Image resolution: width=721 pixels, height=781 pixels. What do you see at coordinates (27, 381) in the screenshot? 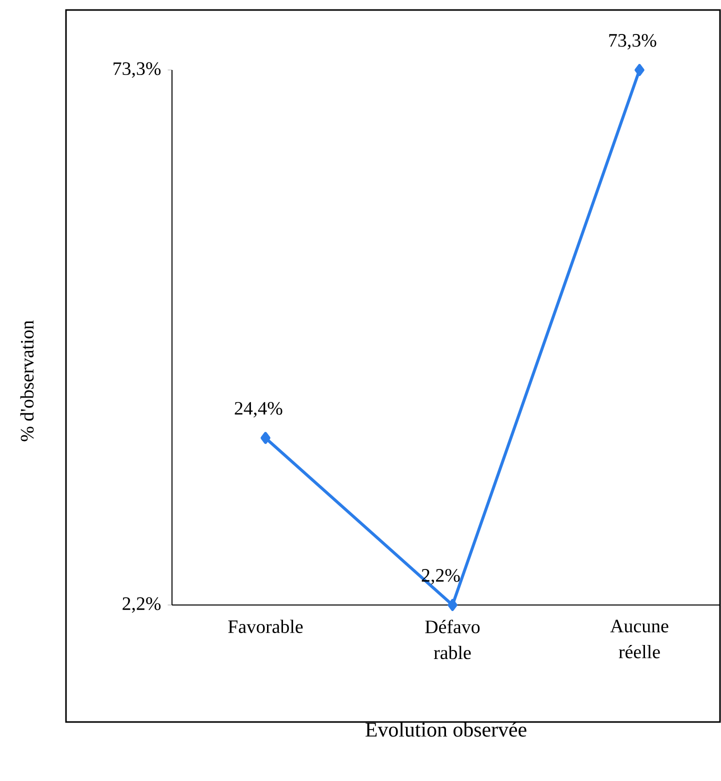
I see `y-axis-title: % d'observation` at bounding box center [27, 381].